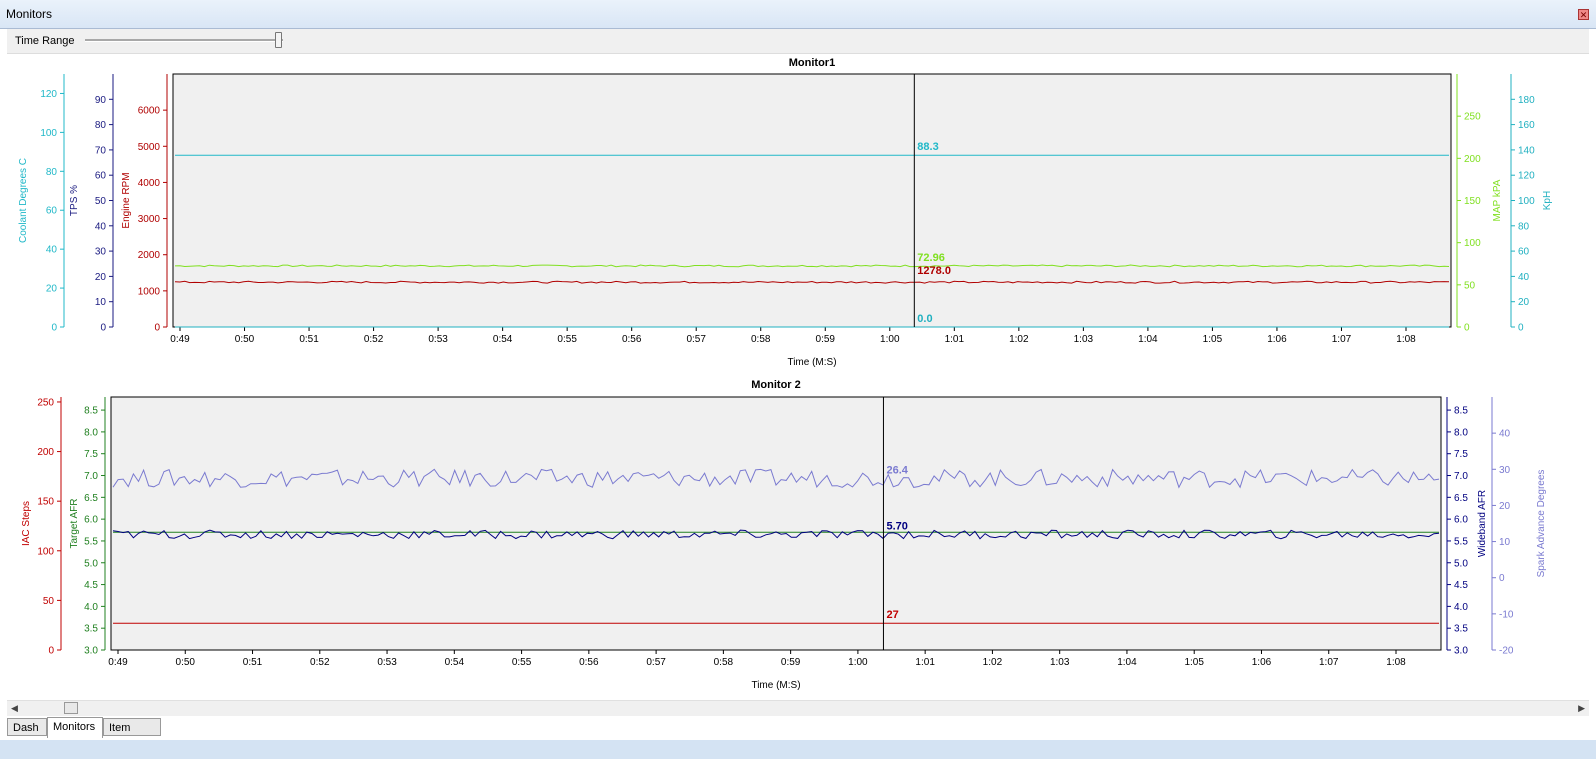  I want to click on chart1-tick-label-kph: 160, so click(1526, 125).